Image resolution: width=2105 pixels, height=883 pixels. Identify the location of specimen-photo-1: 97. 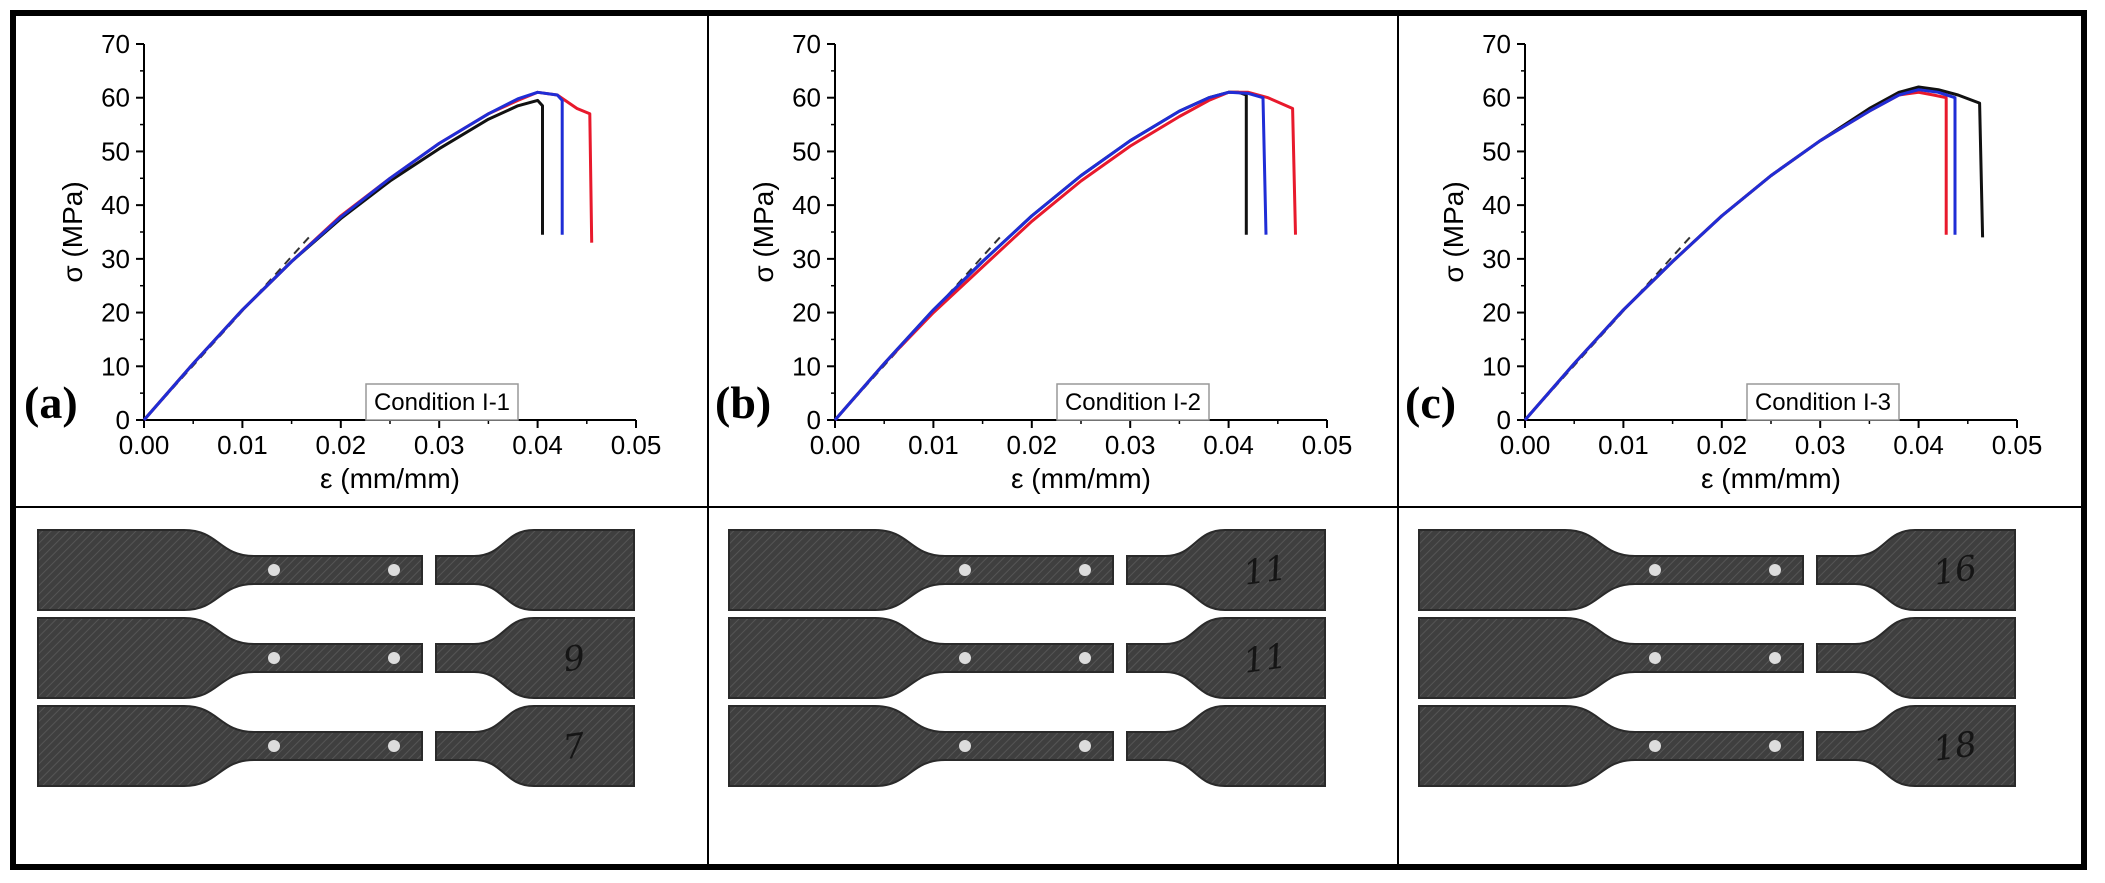
(336, 658).